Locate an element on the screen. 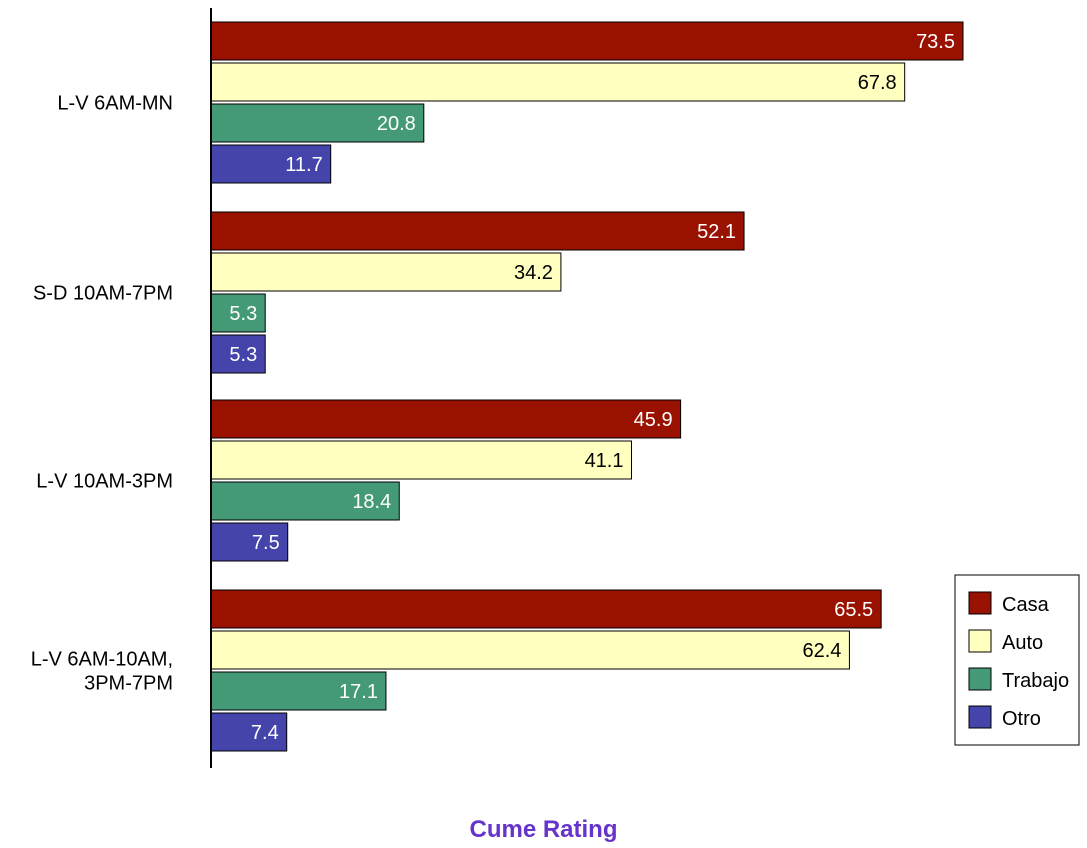  category-label: S-D 10AM-7PM is located at coordinates (103, 294).